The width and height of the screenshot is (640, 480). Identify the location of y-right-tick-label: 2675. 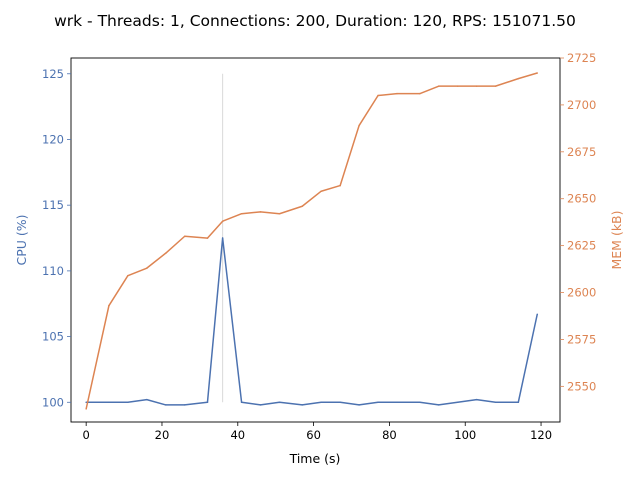
(581, 152).